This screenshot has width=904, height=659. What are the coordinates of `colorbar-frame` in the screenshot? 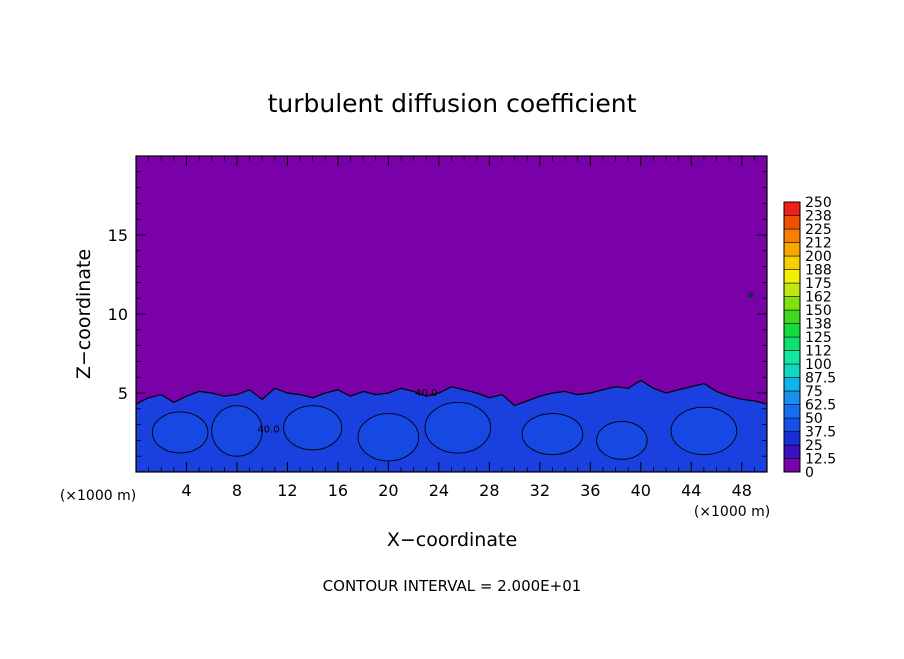 It's located at (792, 337).